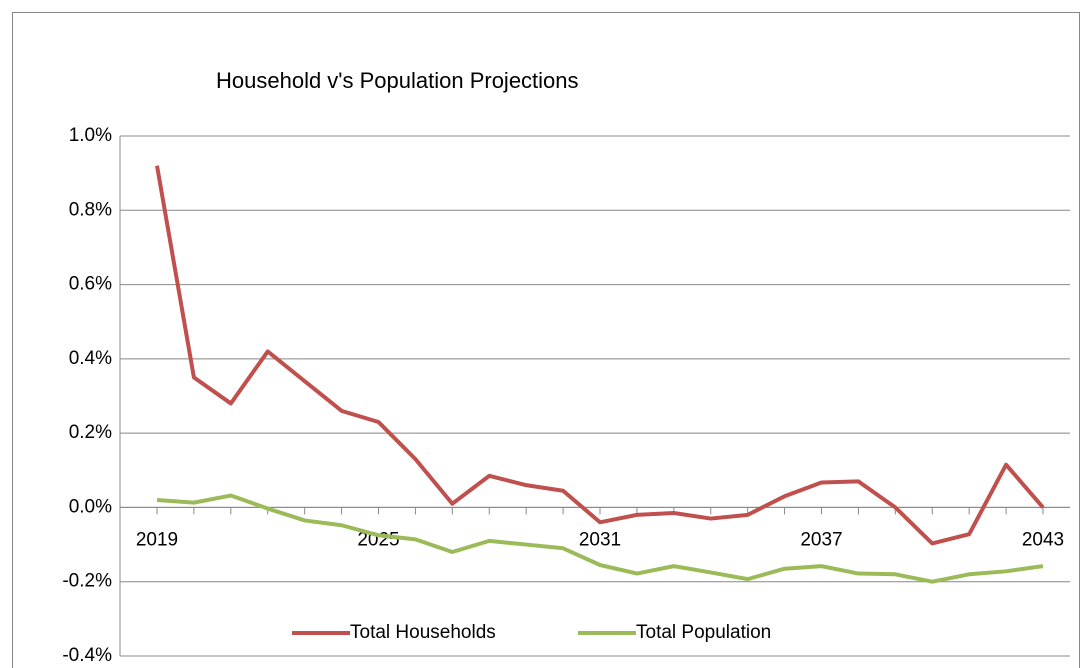  I want to click on x-tick-label: 2043, so click(1043, 539).